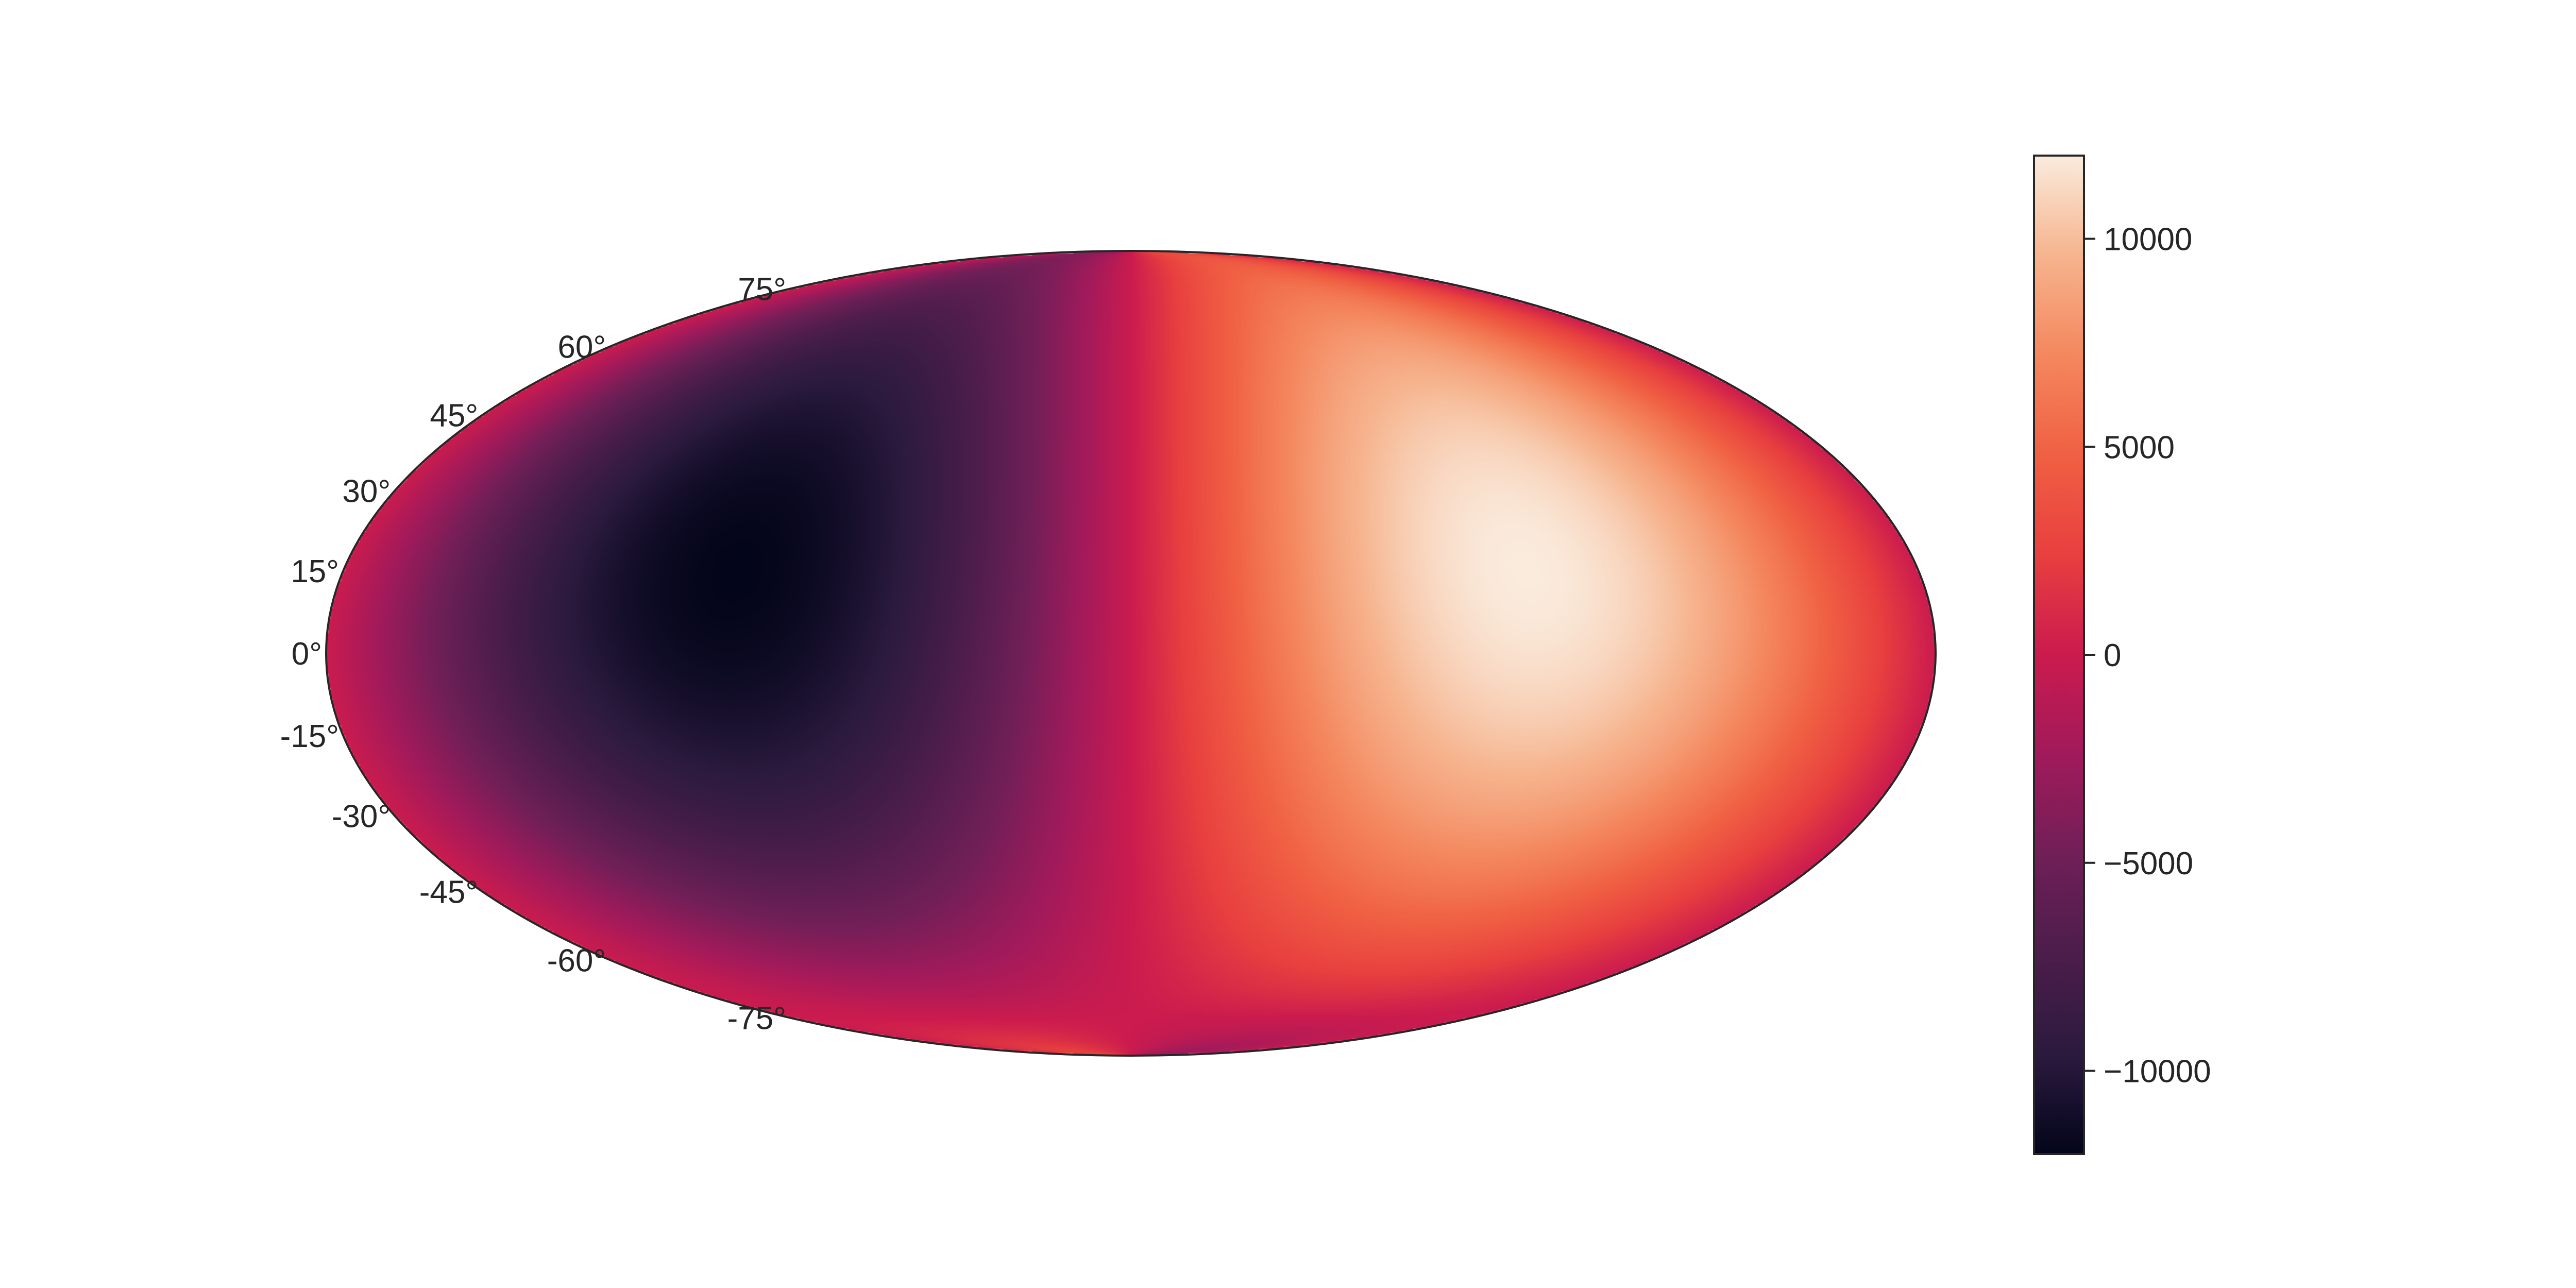 This screenshot has height=1288, width=2576. Describe the element at coordinates (762, 289) in the screenshot. I see `latitude-tick-label: 75°` at that location.